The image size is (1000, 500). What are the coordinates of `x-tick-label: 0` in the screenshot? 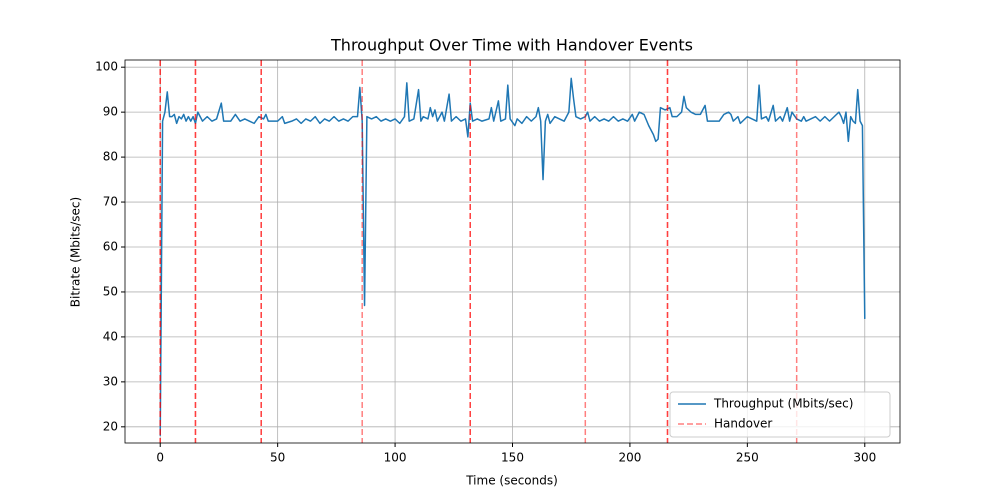 It's located at (160, 458).